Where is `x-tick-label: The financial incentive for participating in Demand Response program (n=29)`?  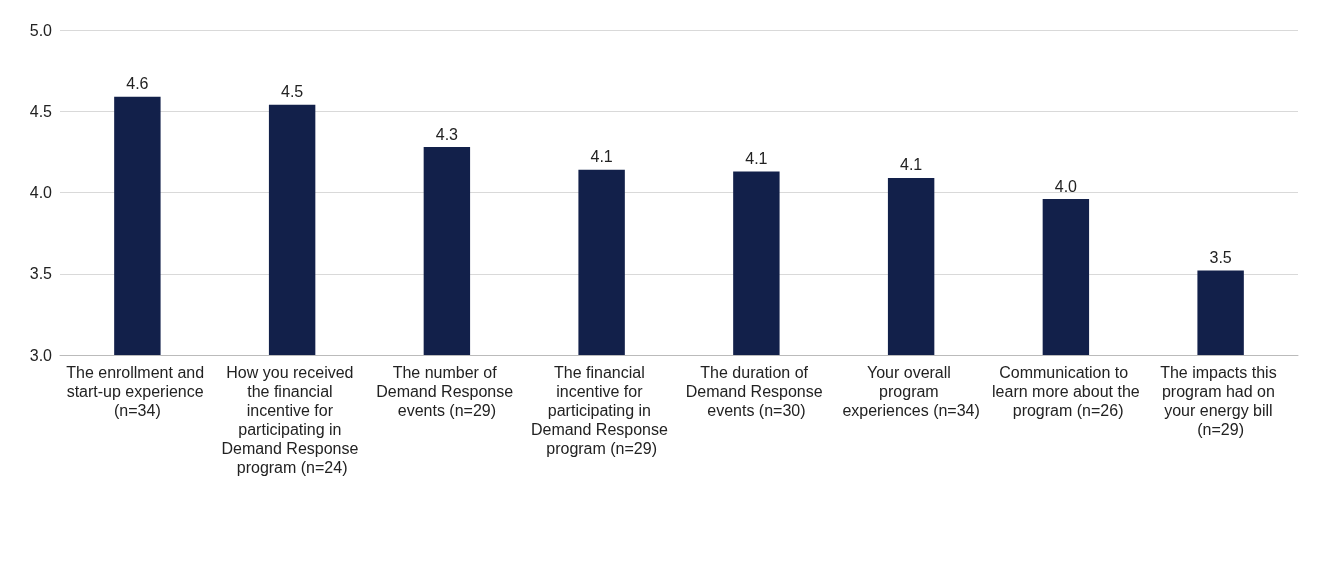
x-tick-label: The financial incentive for participating in Demand Response program (n=29) is located at coordinates (601, 410).